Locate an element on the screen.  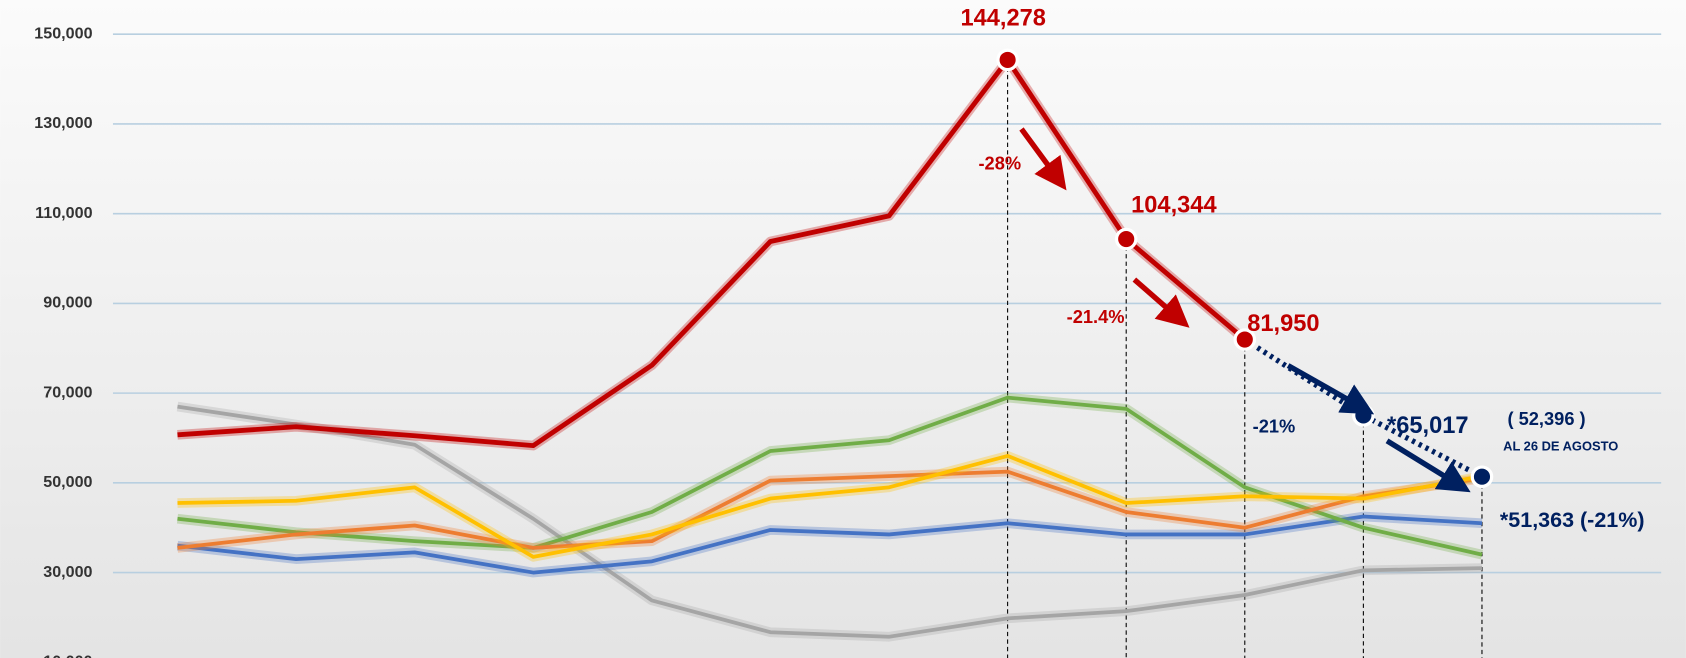
data-label: 104,344 is located at coordinates (1174, 206).